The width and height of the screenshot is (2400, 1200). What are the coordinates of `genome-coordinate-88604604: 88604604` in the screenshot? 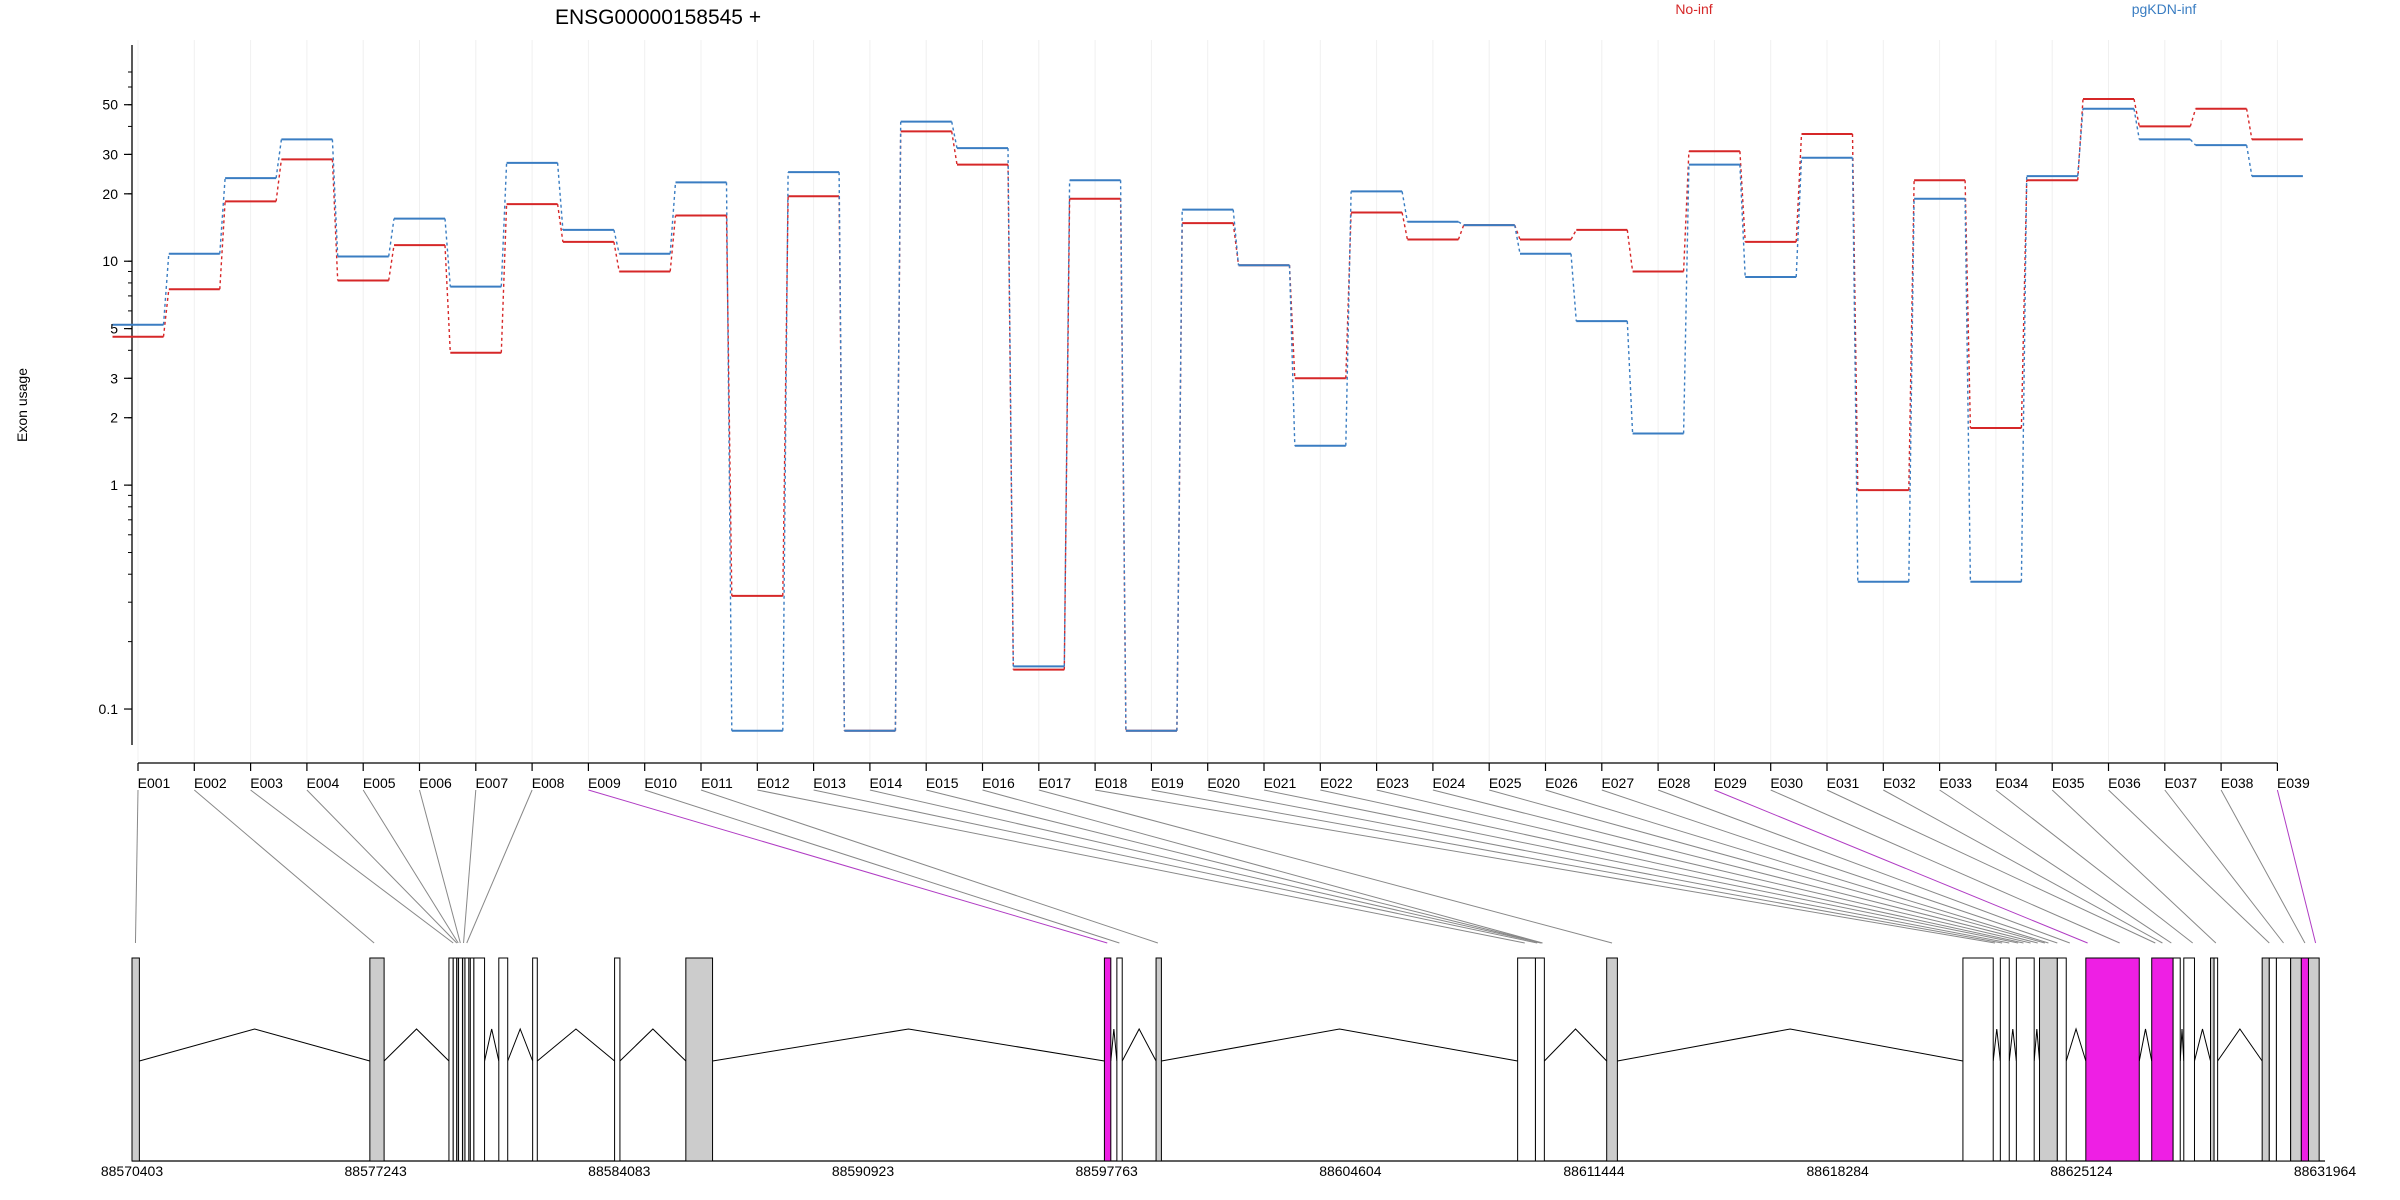 It's located at (1350, 1171).